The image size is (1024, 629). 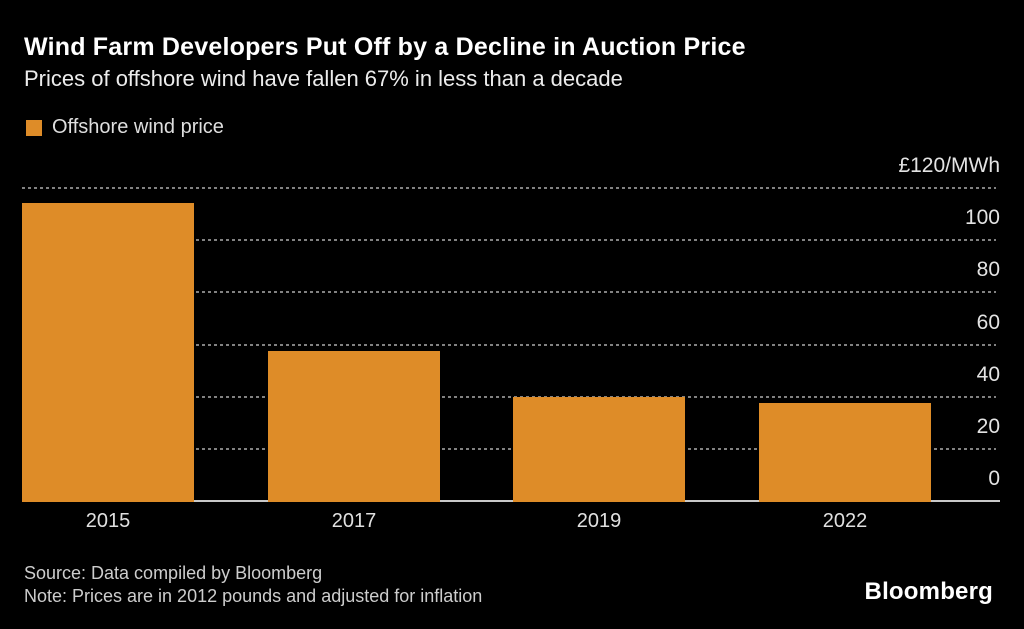 I want to click on bar-2017, so click(x=354, y=426).